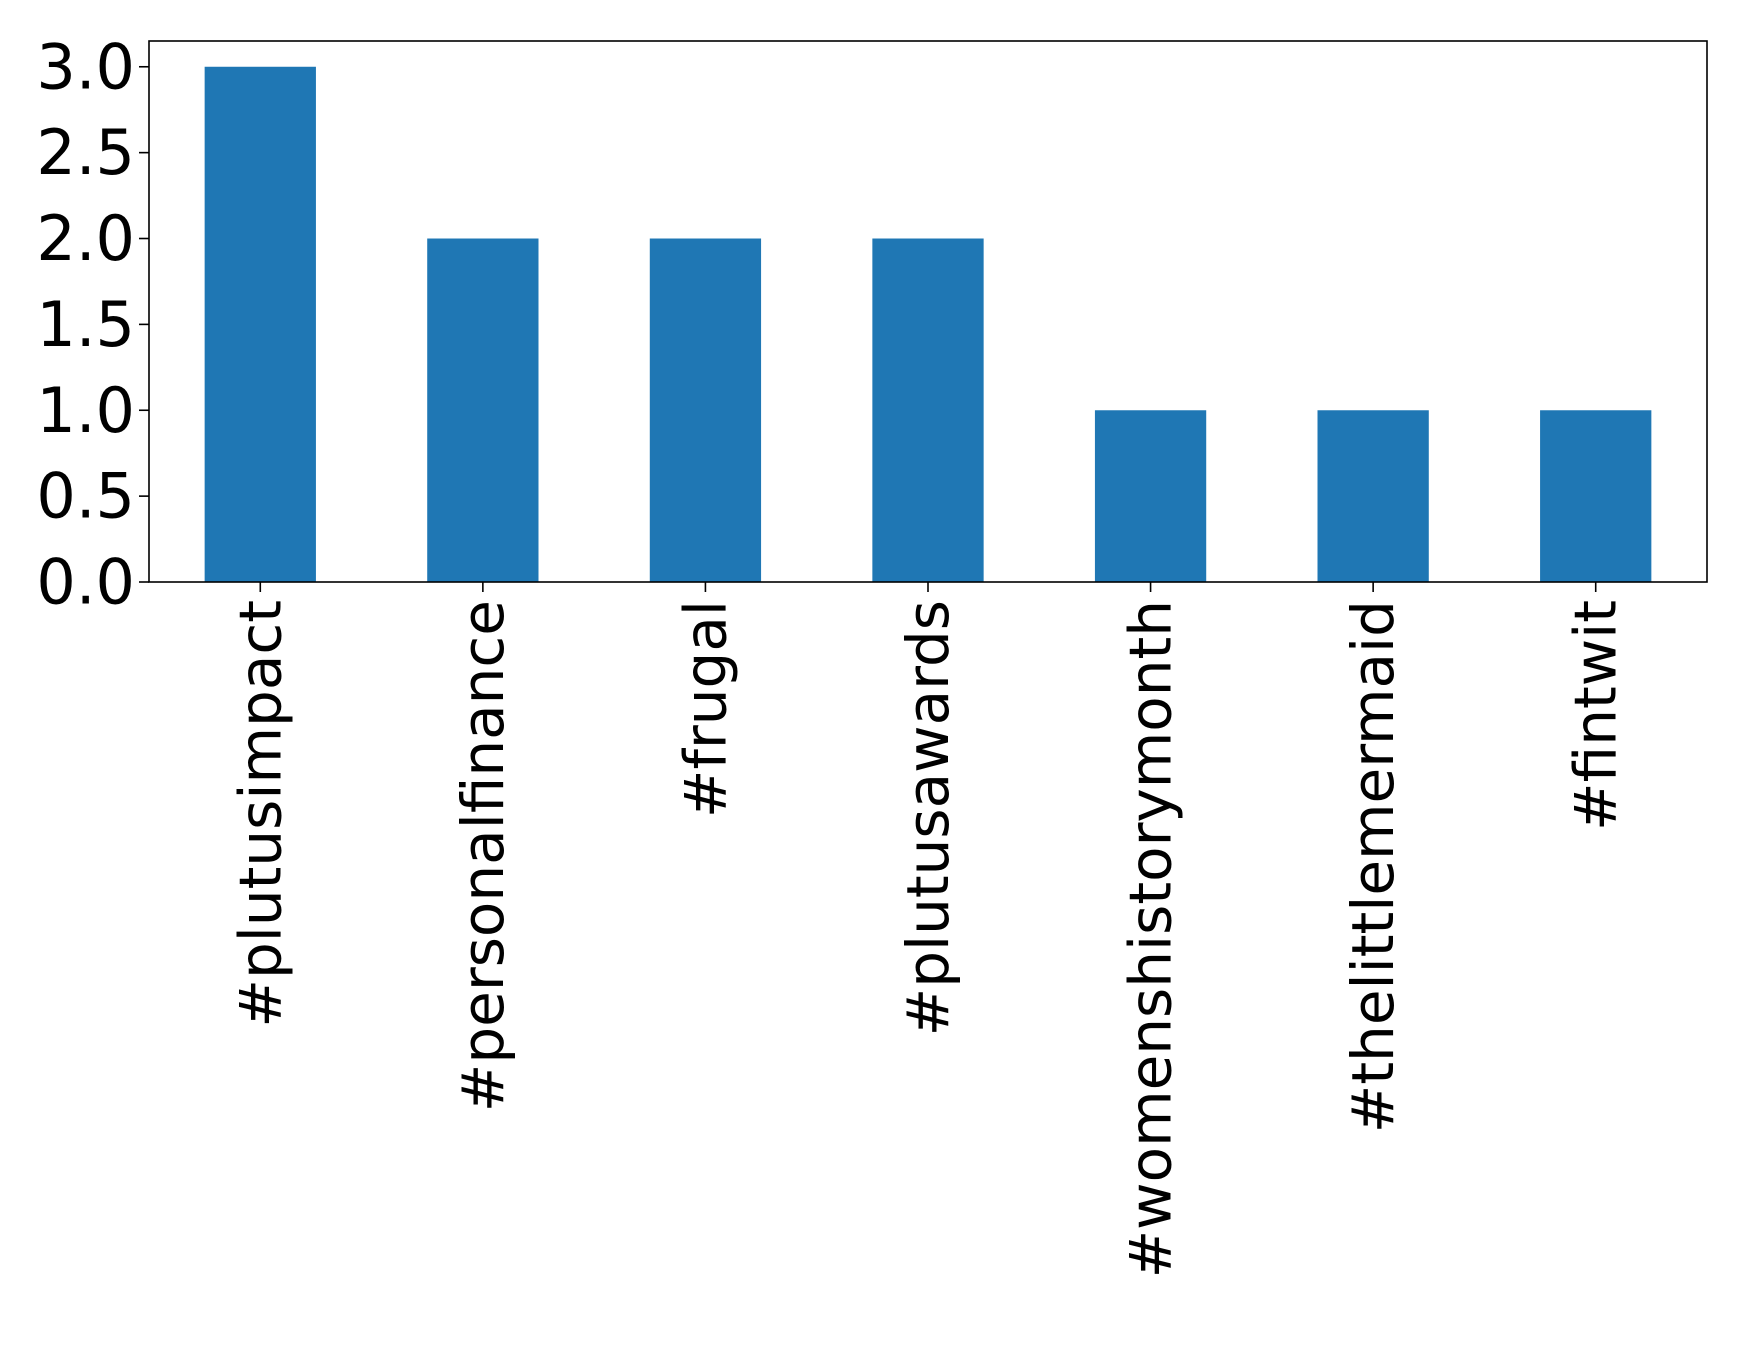 The height and width of the screenshot is (1359, 1739). I want to click on y-tick-label-2: 1.0, so click(85, 410).